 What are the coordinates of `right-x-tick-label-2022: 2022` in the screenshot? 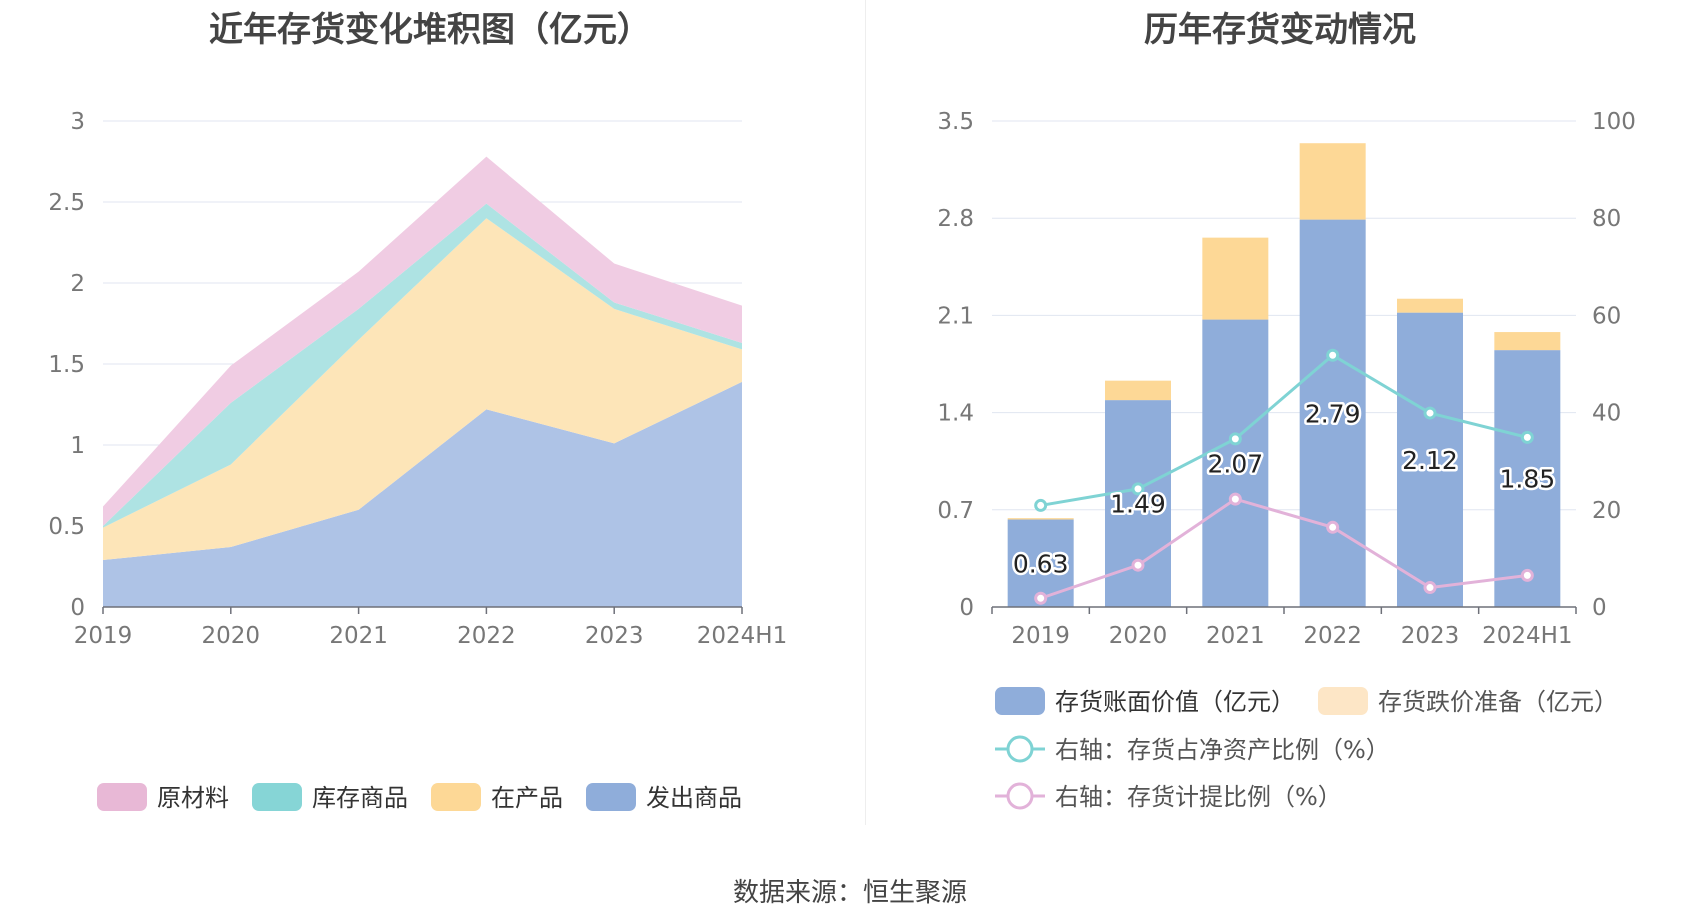 It's located at (1332, 636).